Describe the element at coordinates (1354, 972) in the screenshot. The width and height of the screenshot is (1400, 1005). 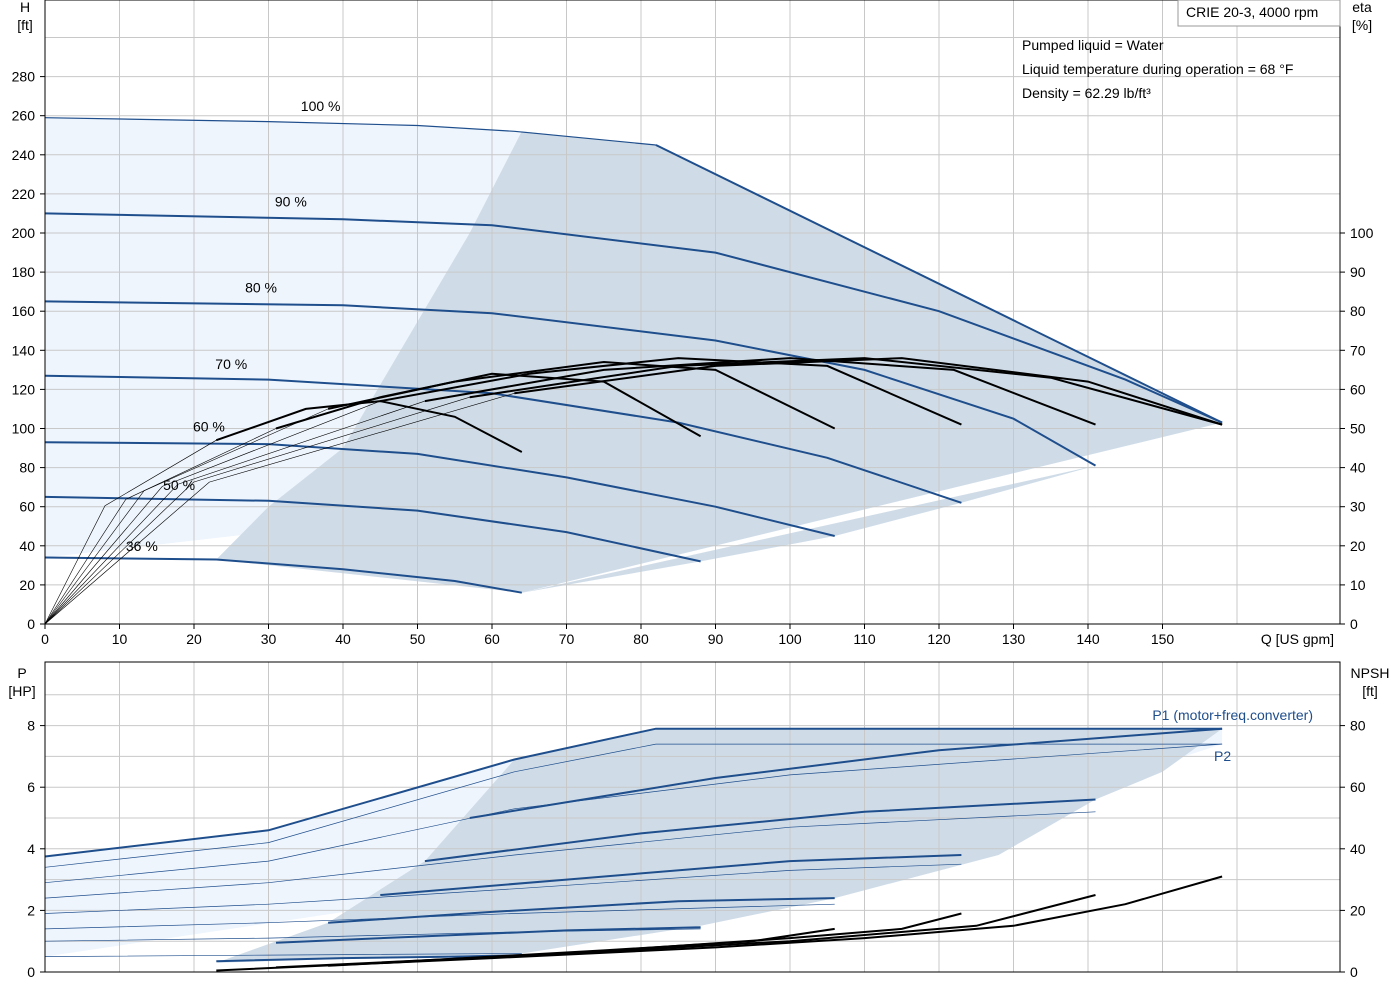
I see `npsh-tick-label: 0` at that location.